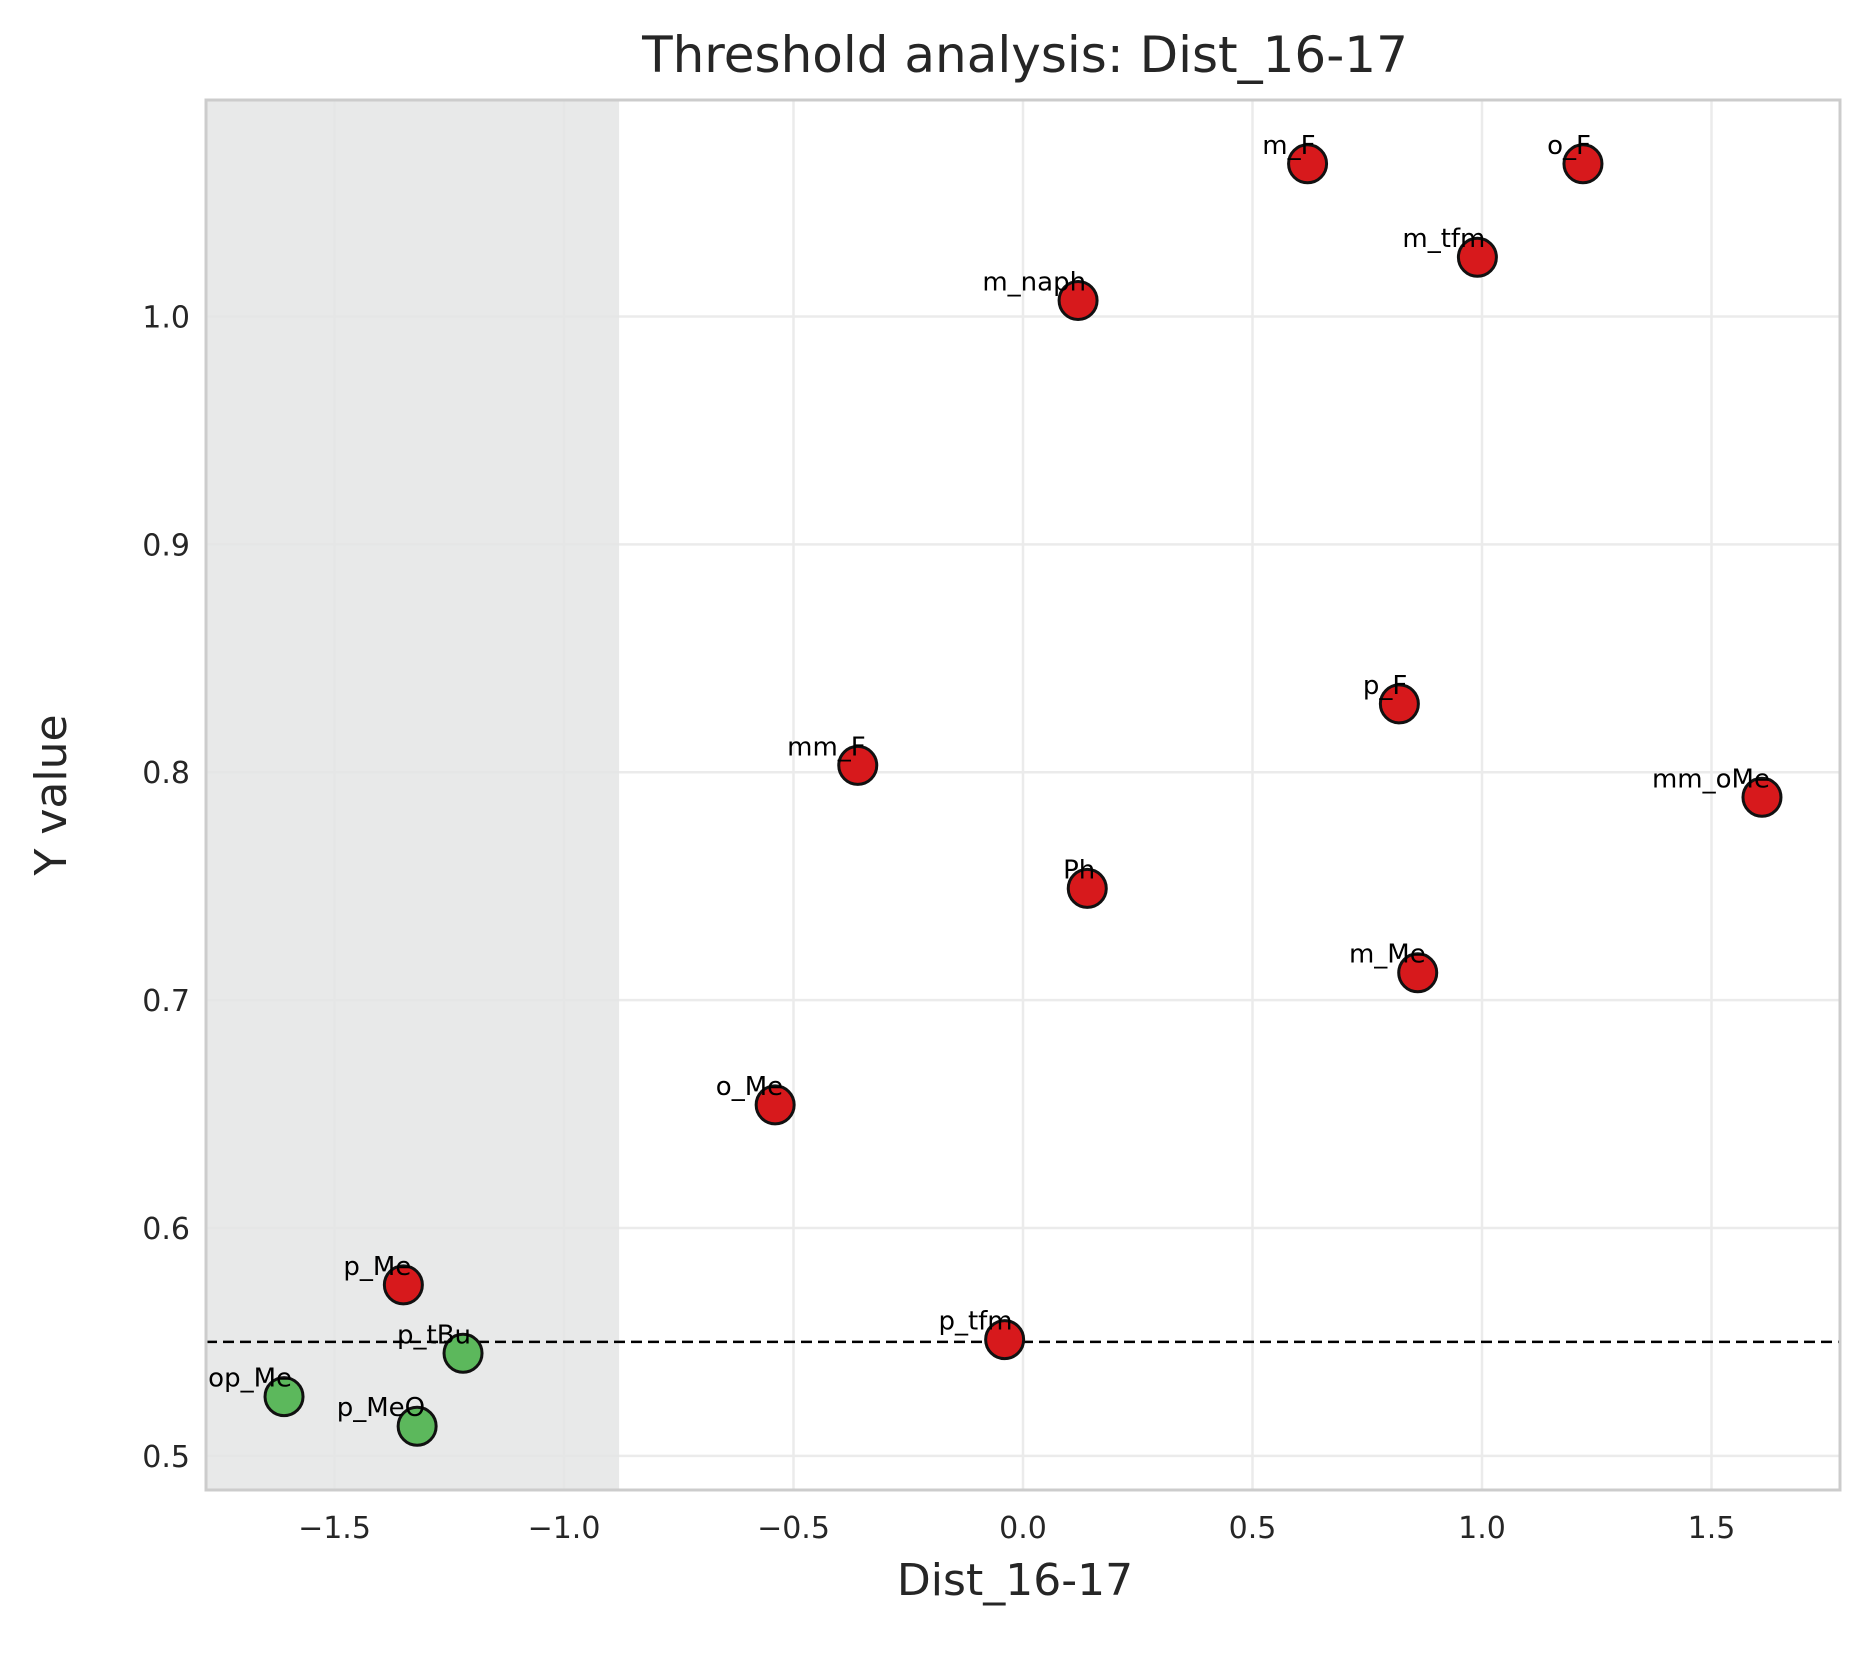 The width and height of the screenshot is (1861, 1667). I want to click on y-tick-label: 0.6, so click(166, 1229).